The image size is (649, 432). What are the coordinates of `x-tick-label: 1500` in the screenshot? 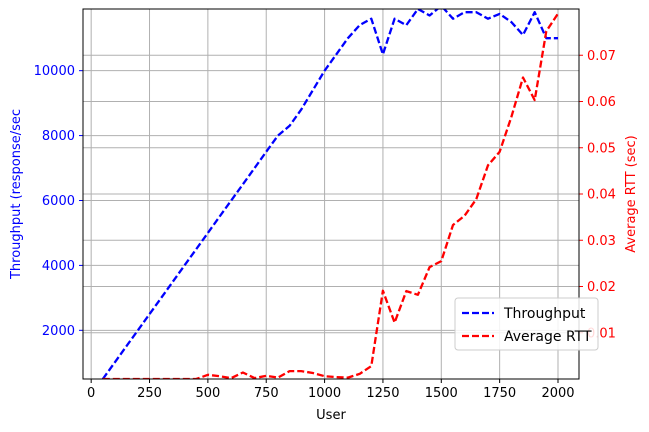 It's located at (441, 393).